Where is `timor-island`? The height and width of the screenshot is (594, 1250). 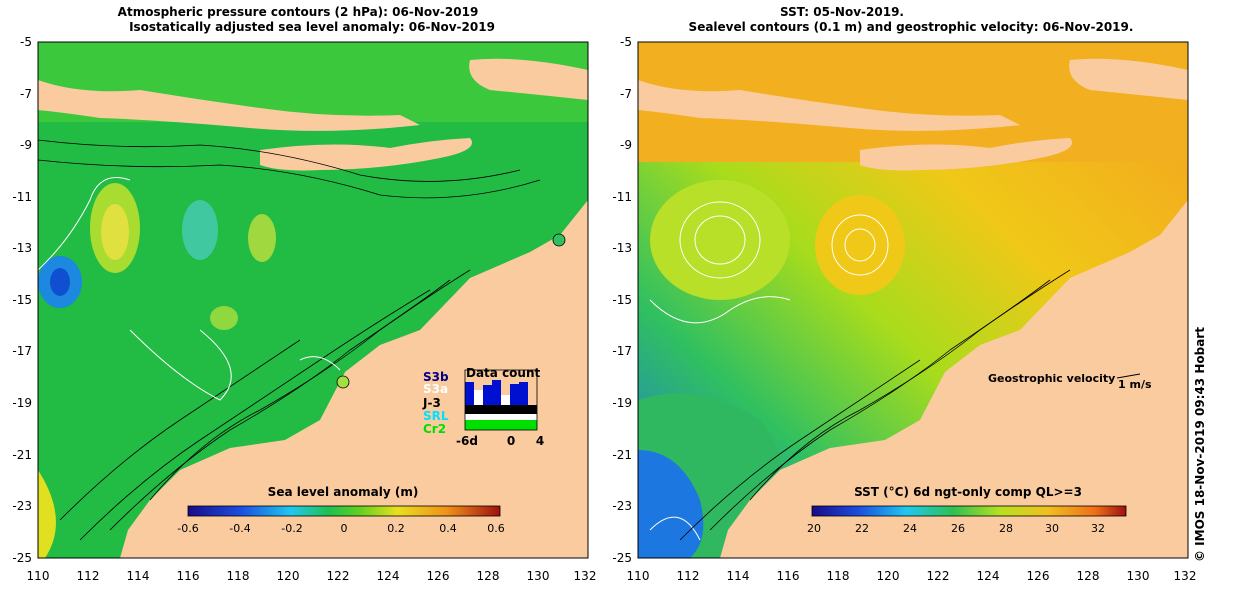 timor-island is located at coordinates (966, 154).